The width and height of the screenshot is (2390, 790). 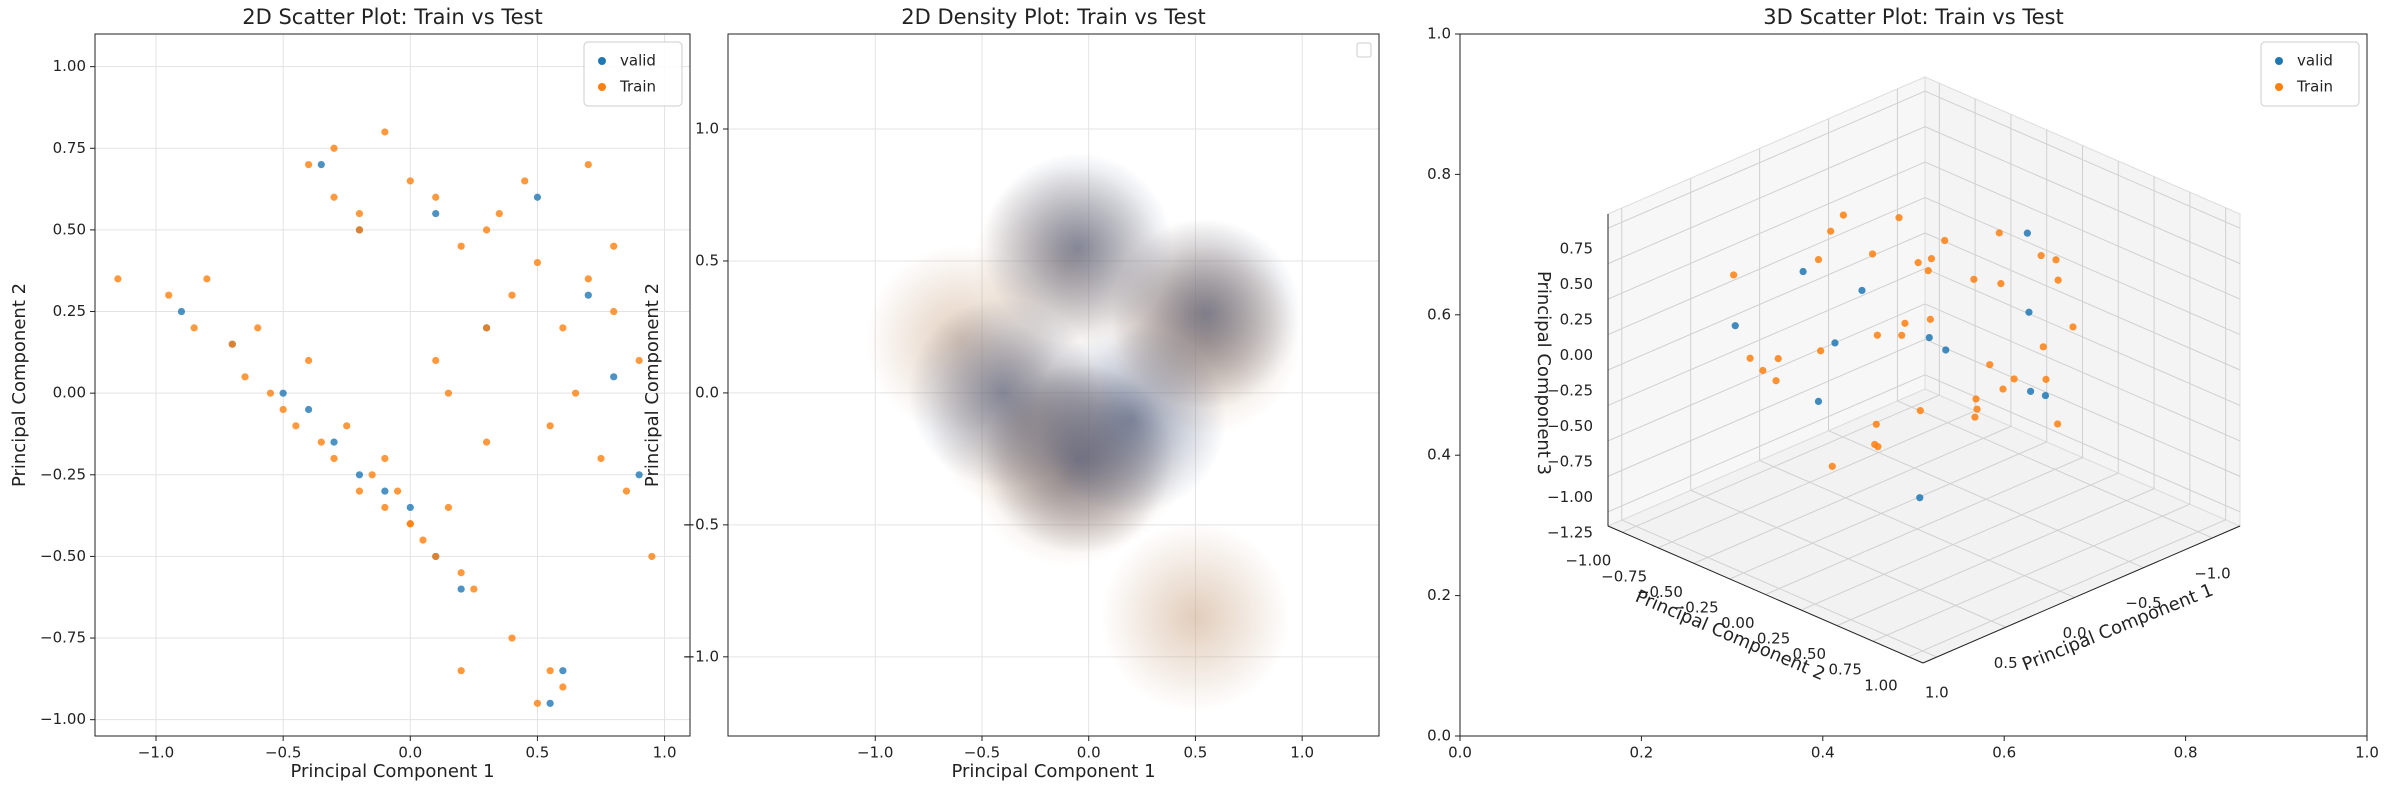 I want to click on x-tick-label: 0.4, so click(x=1823, y=753).